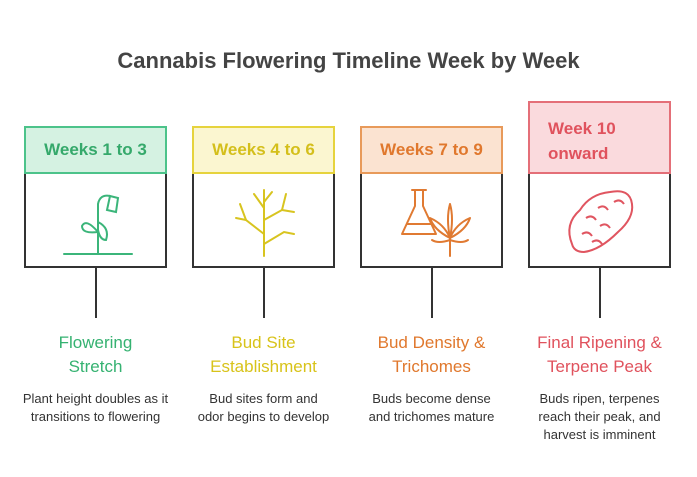  Describe the element at coordinates (348, 60) in the screenshot. I see `title: Cannabis Flowering Timeline Week by Week` at that location.